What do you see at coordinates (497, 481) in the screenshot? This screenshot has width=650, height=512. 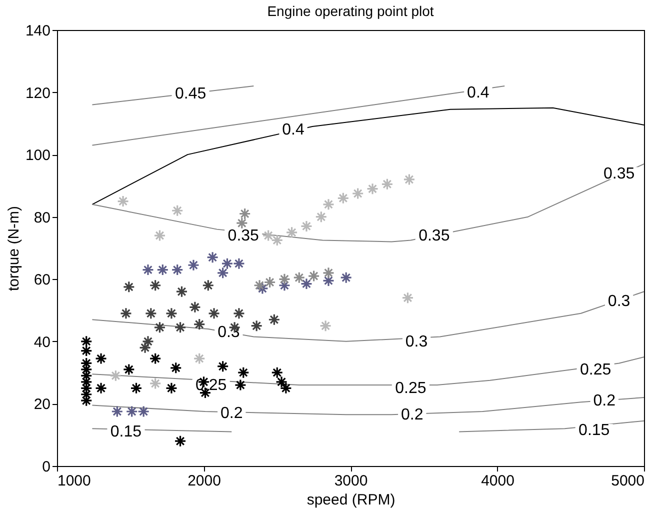 I see `x-tick-label: 4000` at bounding box center [497, 481].